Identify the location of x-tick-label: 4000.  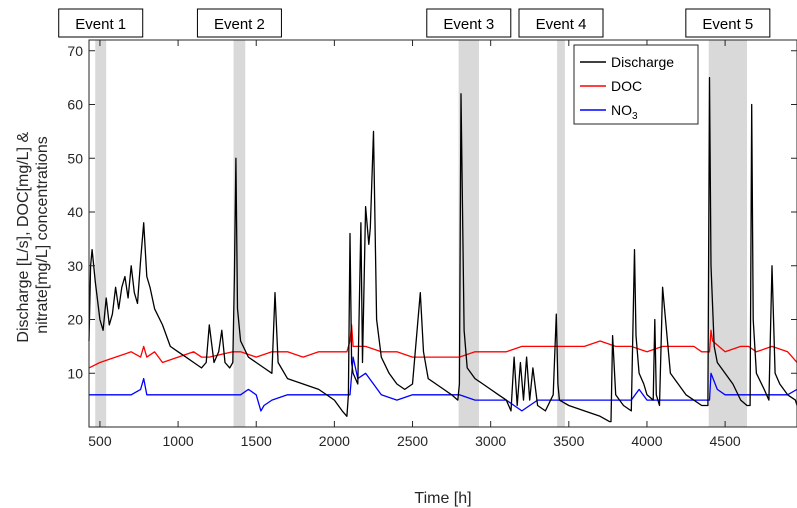
(646, 441).